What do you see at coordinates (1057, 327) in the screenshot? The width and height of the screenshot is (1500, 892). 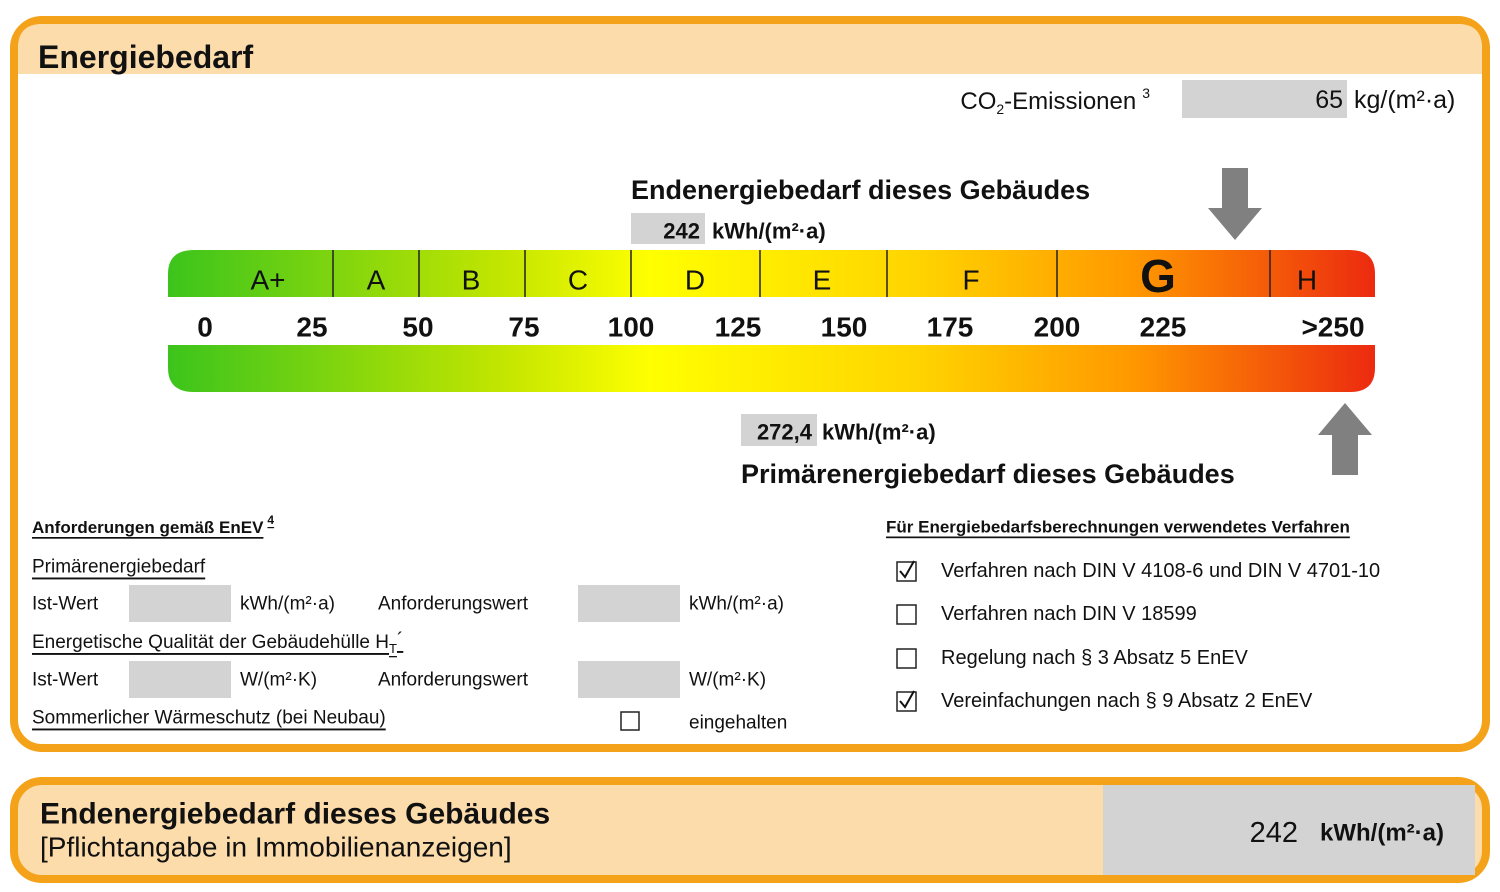 I see `scale-tick: 200` at bounding box center [1057, 327].